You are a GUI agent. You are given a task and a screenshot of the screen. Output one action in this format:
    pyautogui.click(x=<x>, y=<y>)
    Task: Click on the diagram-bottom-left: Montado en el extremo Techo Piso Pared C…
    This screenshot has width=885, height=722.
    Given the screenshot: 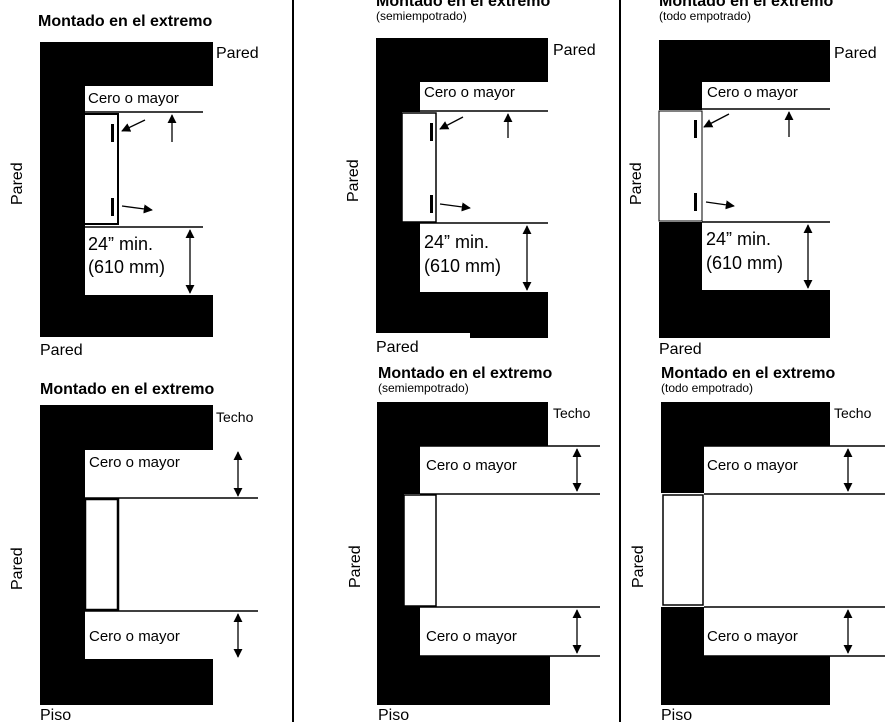 What is the action you would take?
    pyautogui.click(x=133, y=551)
    